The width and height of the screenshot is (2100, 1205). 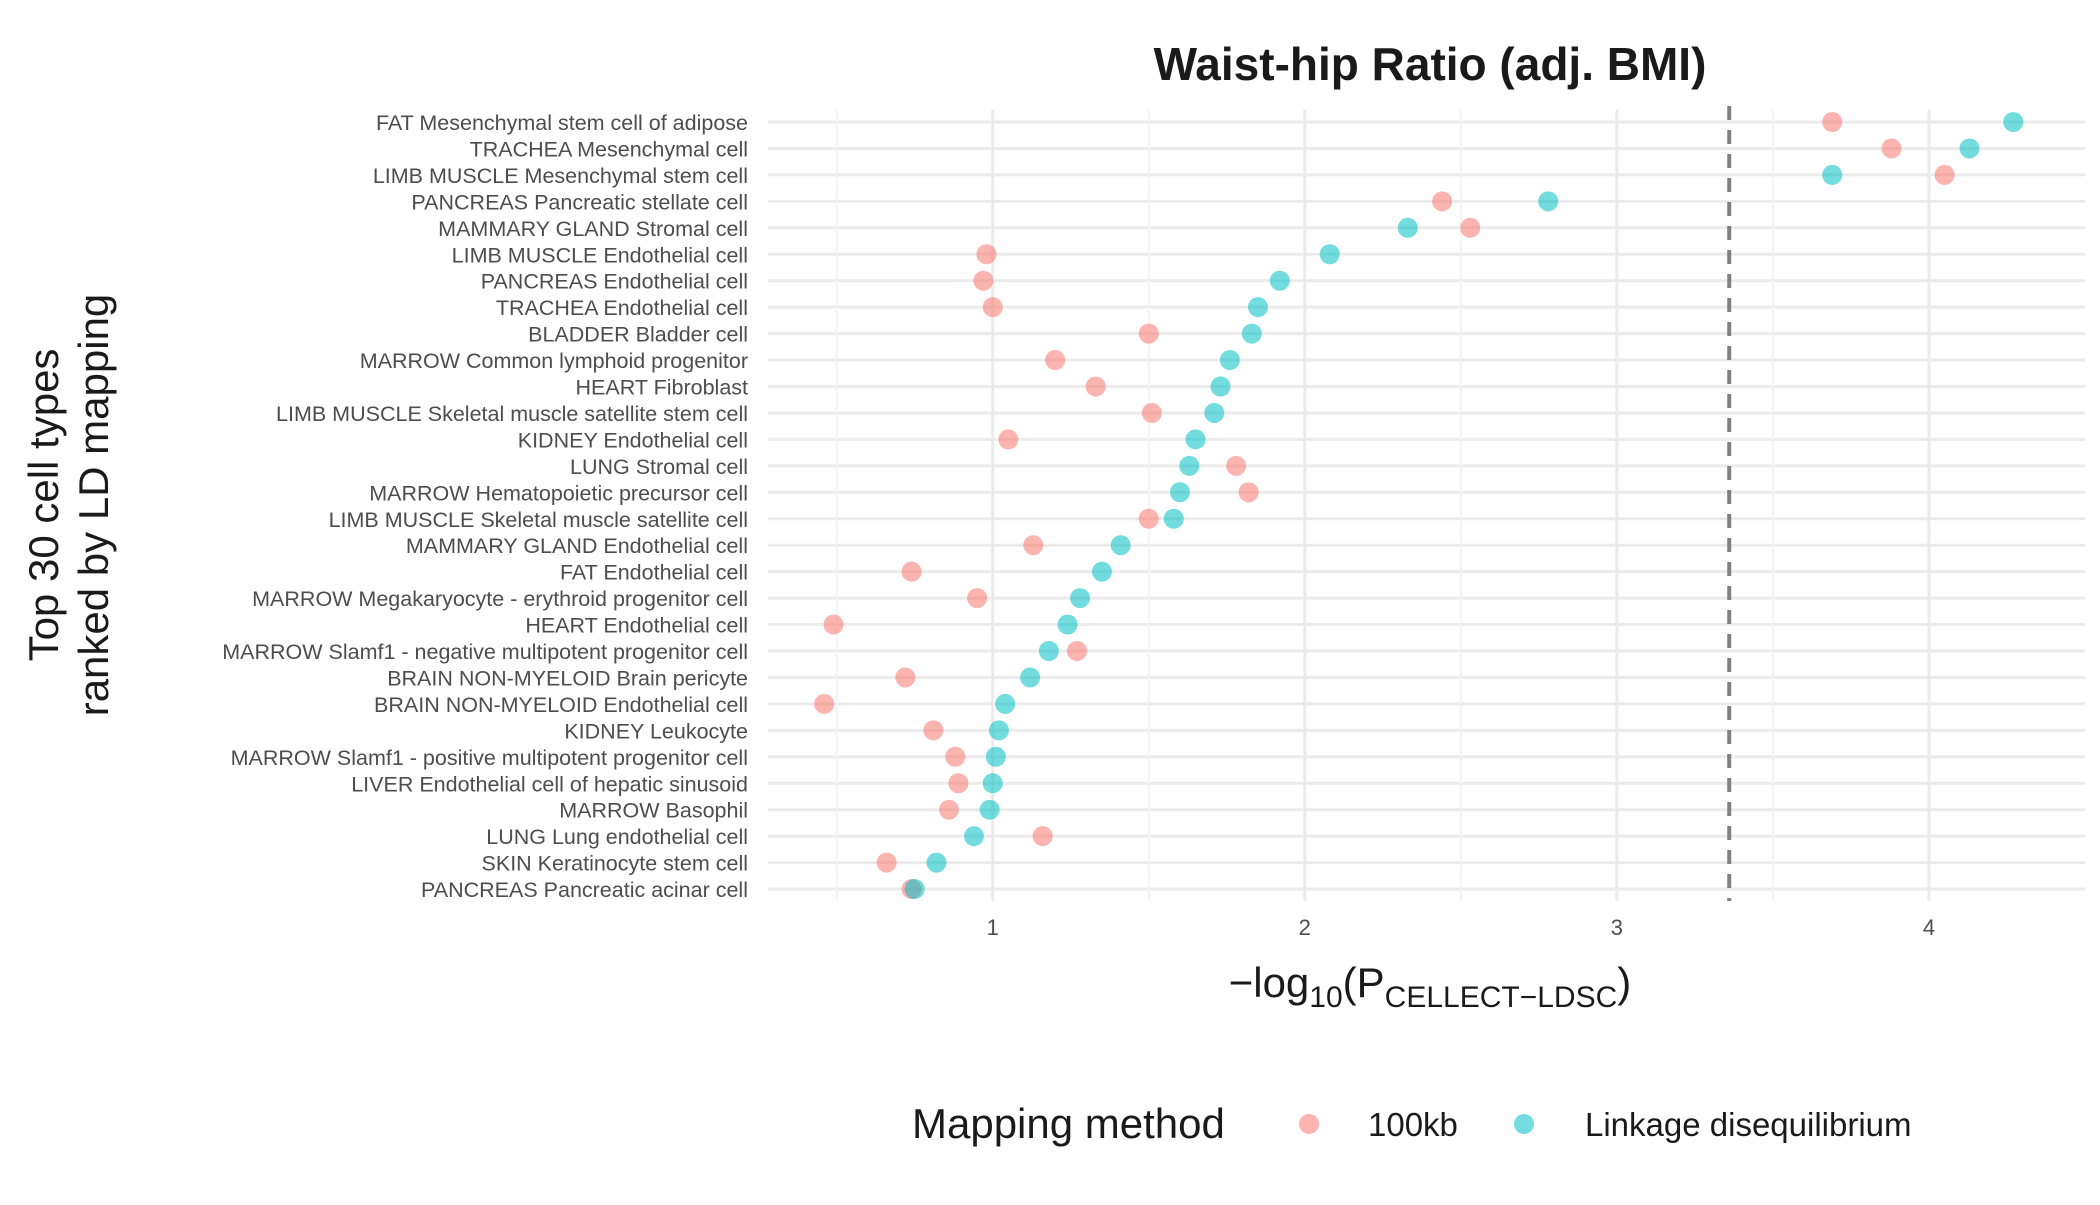 What do you see at coordinates (1269, 982) in the screenshot?
I see `x-axis-title-prefix: −log` at bounding box center [1269, 982].